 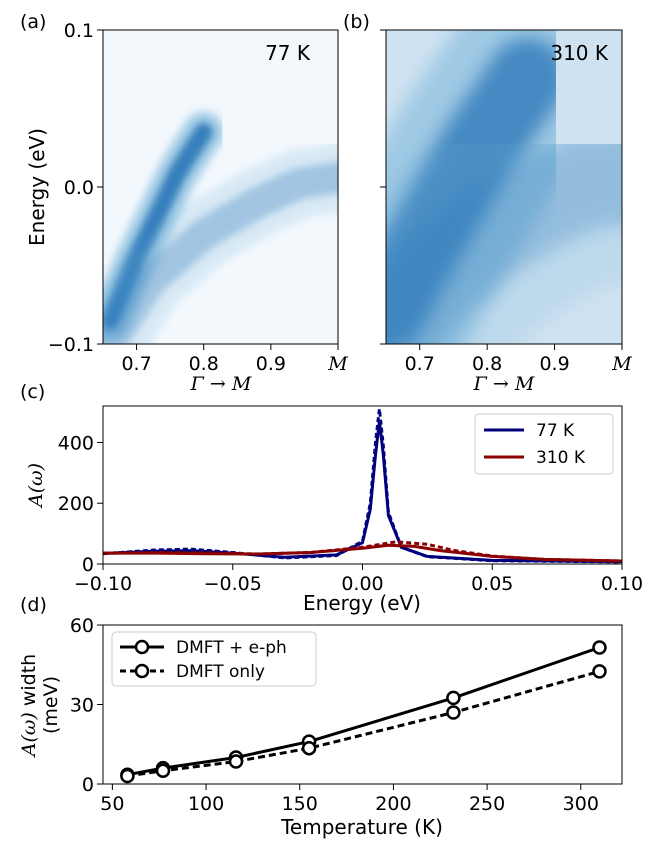 What do you see at coordinates (487, 804) in the screenshot?
I see `plot-d-x-tick-label-4: 250` at bounding box center [487, 804].